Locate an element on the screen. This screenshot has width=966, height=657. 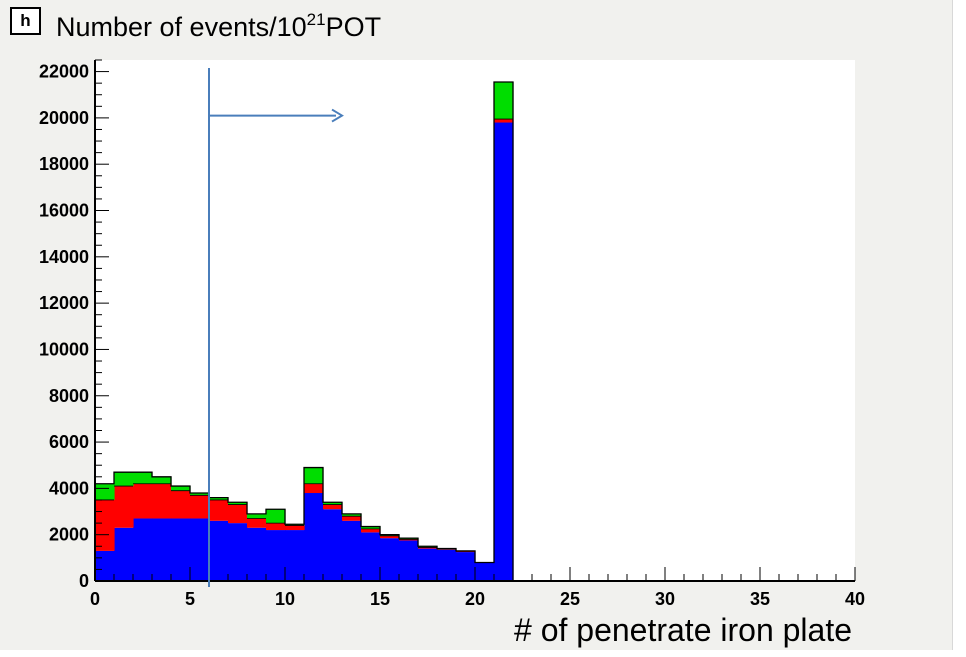
histogram-bar-s1-bin7 is located at coordinates (238, 514).